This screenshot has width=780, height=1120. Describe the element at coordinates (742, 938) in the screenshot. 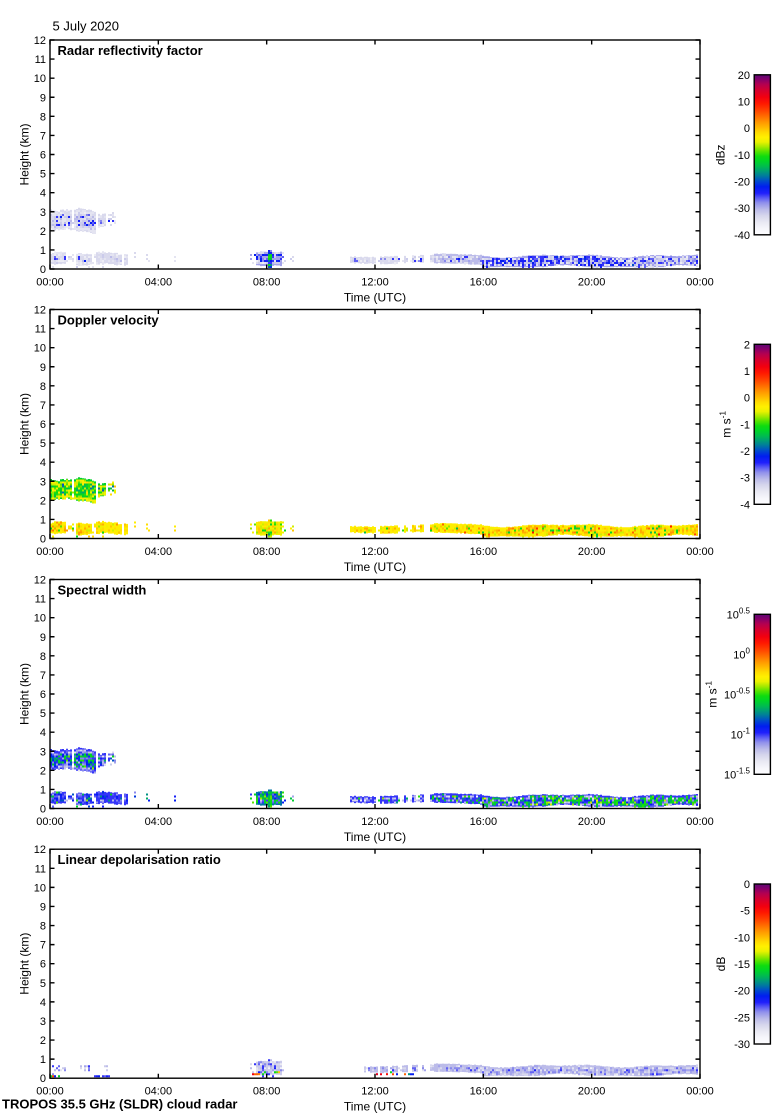

I see `svg-text: -10` at that location.